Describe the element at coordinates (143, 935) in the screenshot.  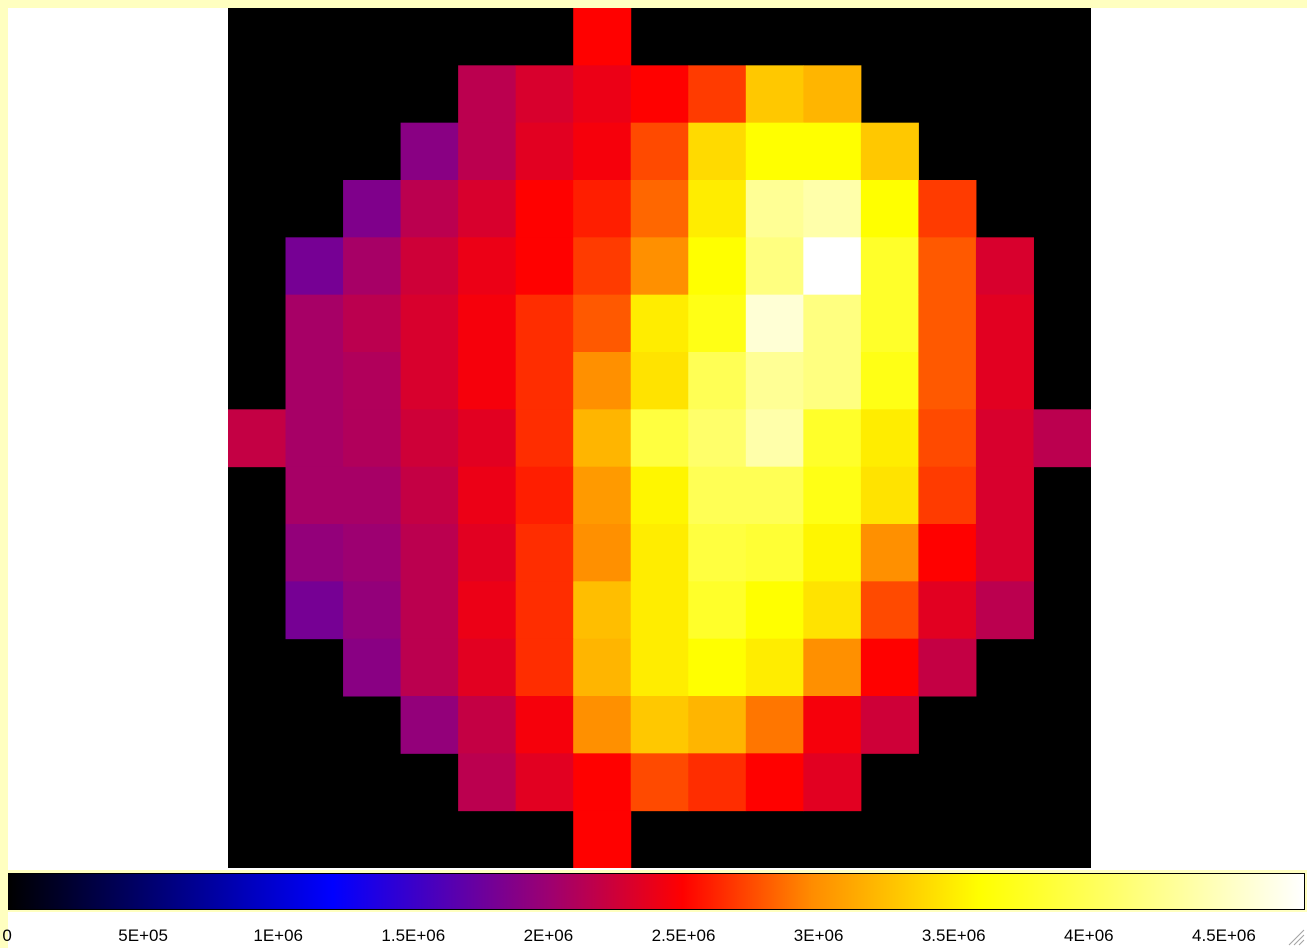
I see `colorbar-tick-label: 5E+05` at that location.